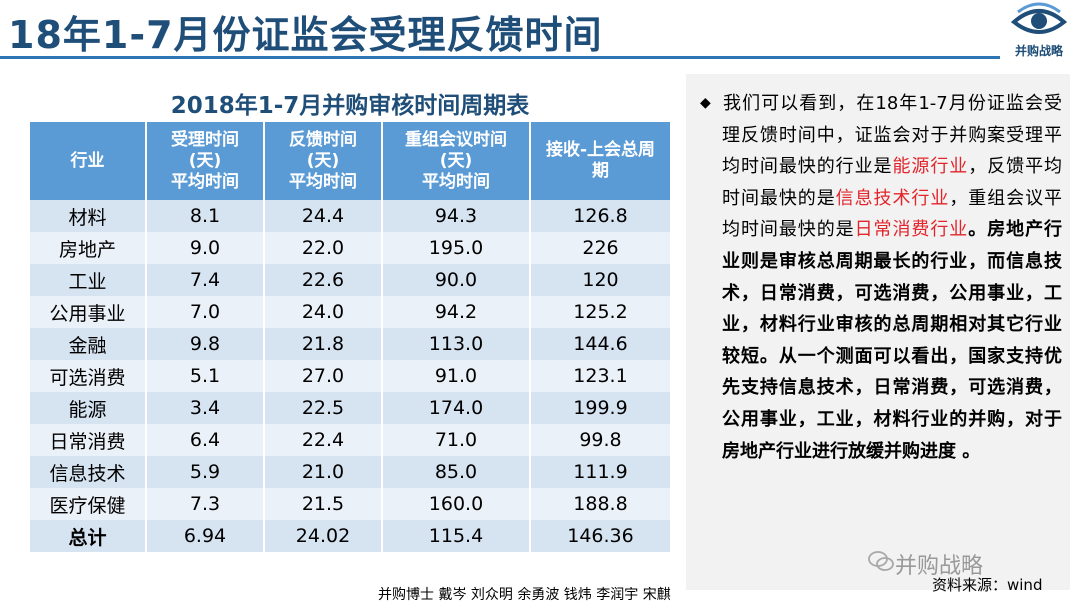 The width and height of the screenshot is (1080, 608). I want to click on header-acceptance-time: 受理时间 (天) 平均时间, so click(205, 161).